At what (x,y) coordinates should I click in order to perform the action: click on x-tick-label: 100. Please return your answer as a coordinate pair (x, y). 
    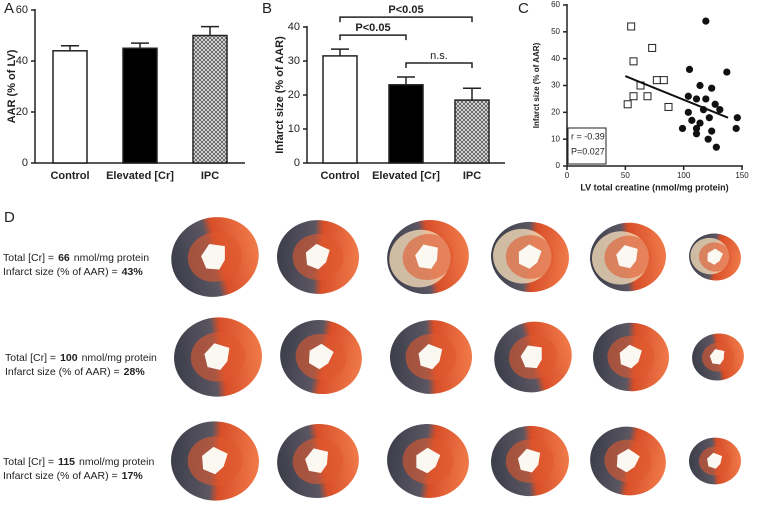
    Looking at the image, I should click on (684, 175).